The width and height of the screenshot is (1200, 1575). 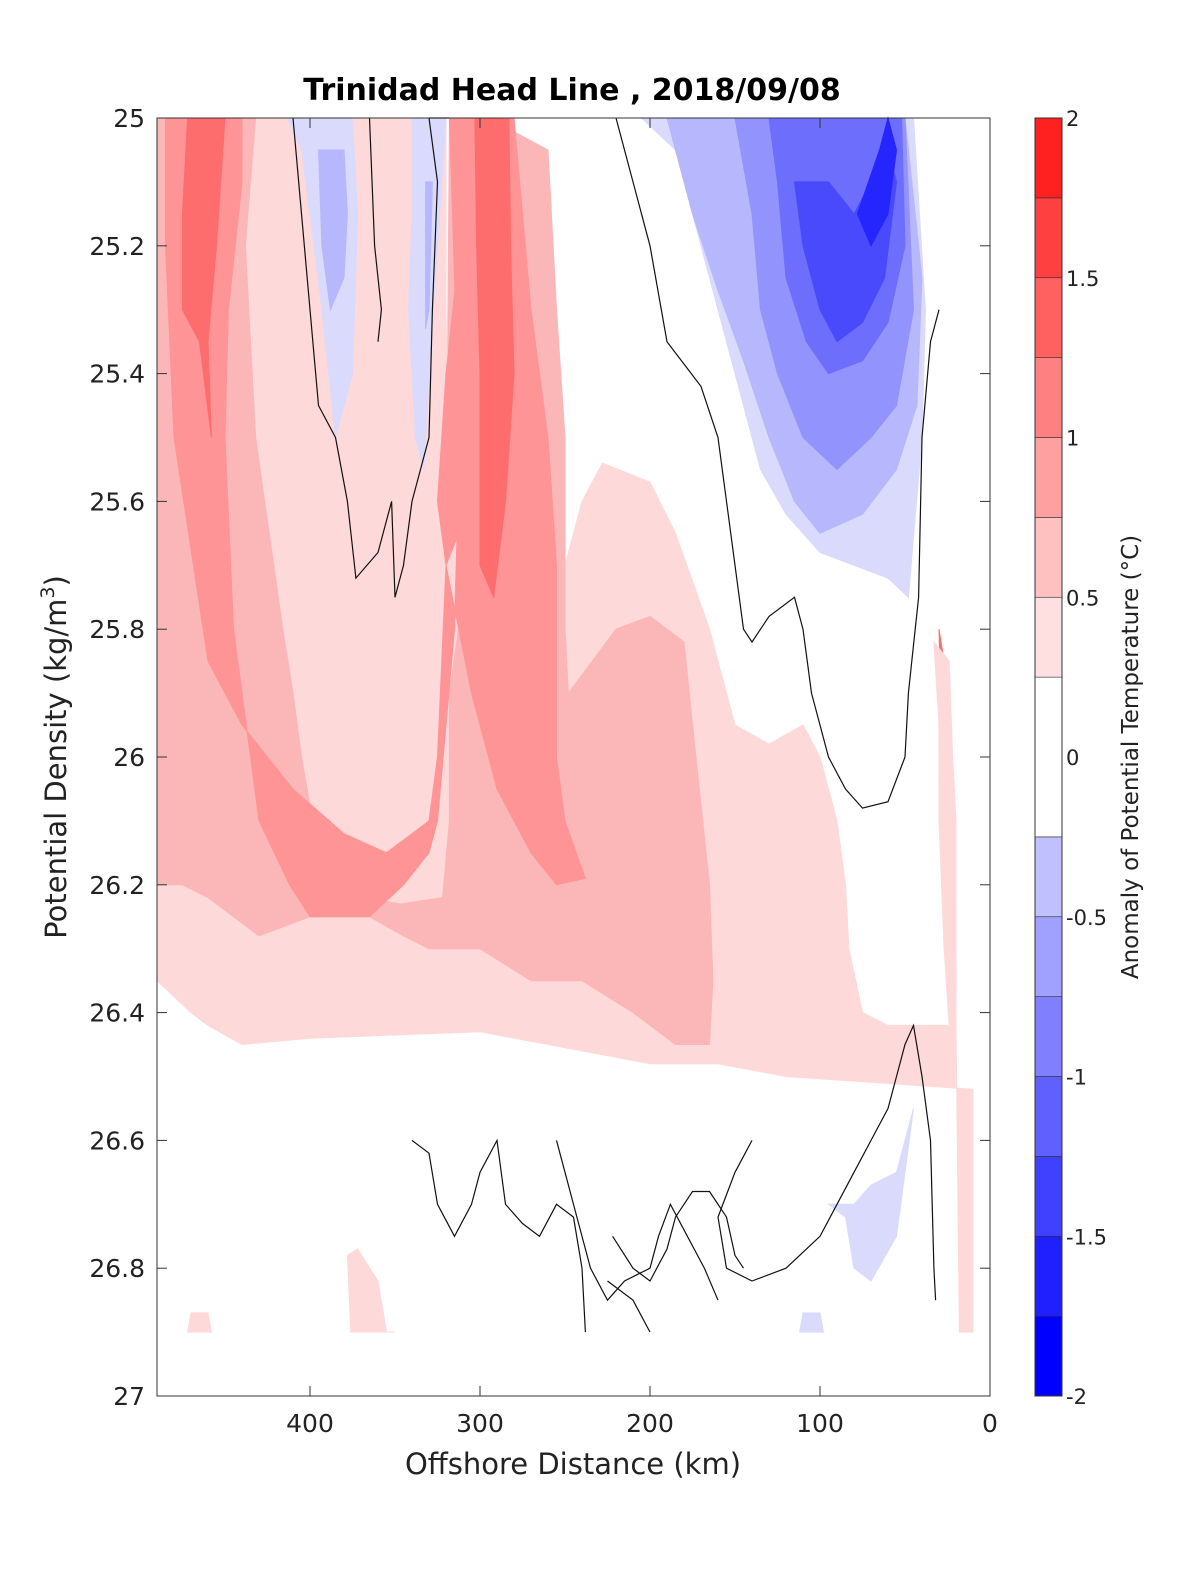 What do you see at coordinates (820, 1423) in the screenshot?
I see `x-tick-label: 100` at bounding box center [820, 1423].